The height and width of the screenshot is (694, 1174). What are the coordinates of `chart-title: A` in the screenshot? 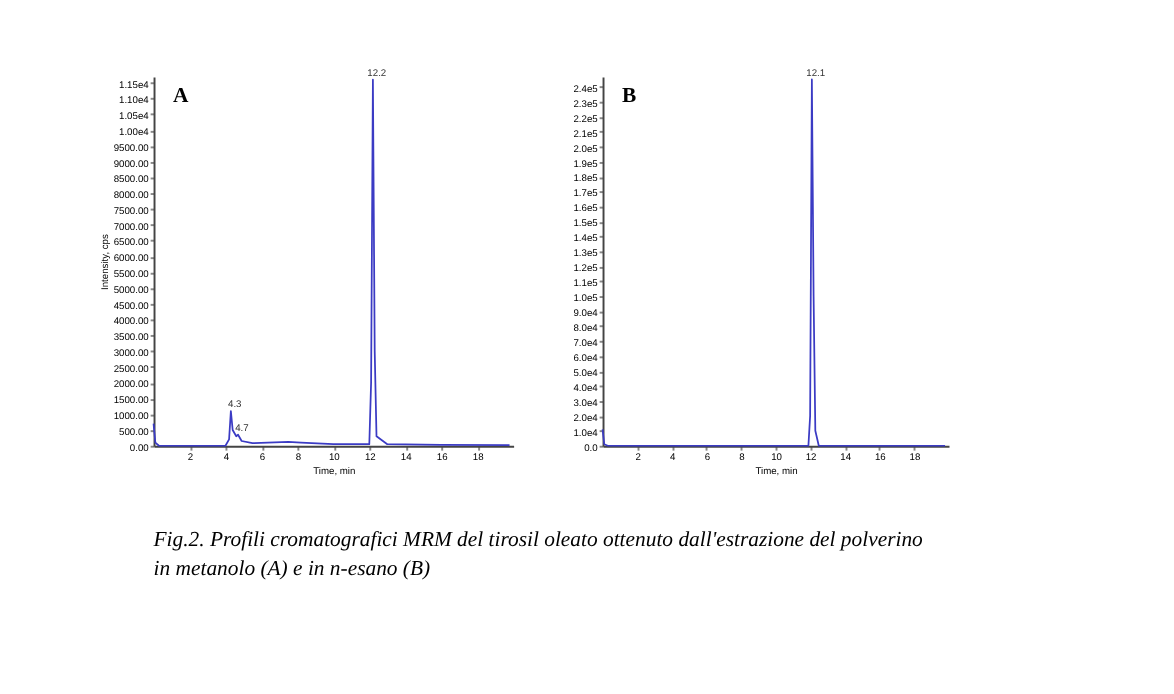 It's located at (180, 95).